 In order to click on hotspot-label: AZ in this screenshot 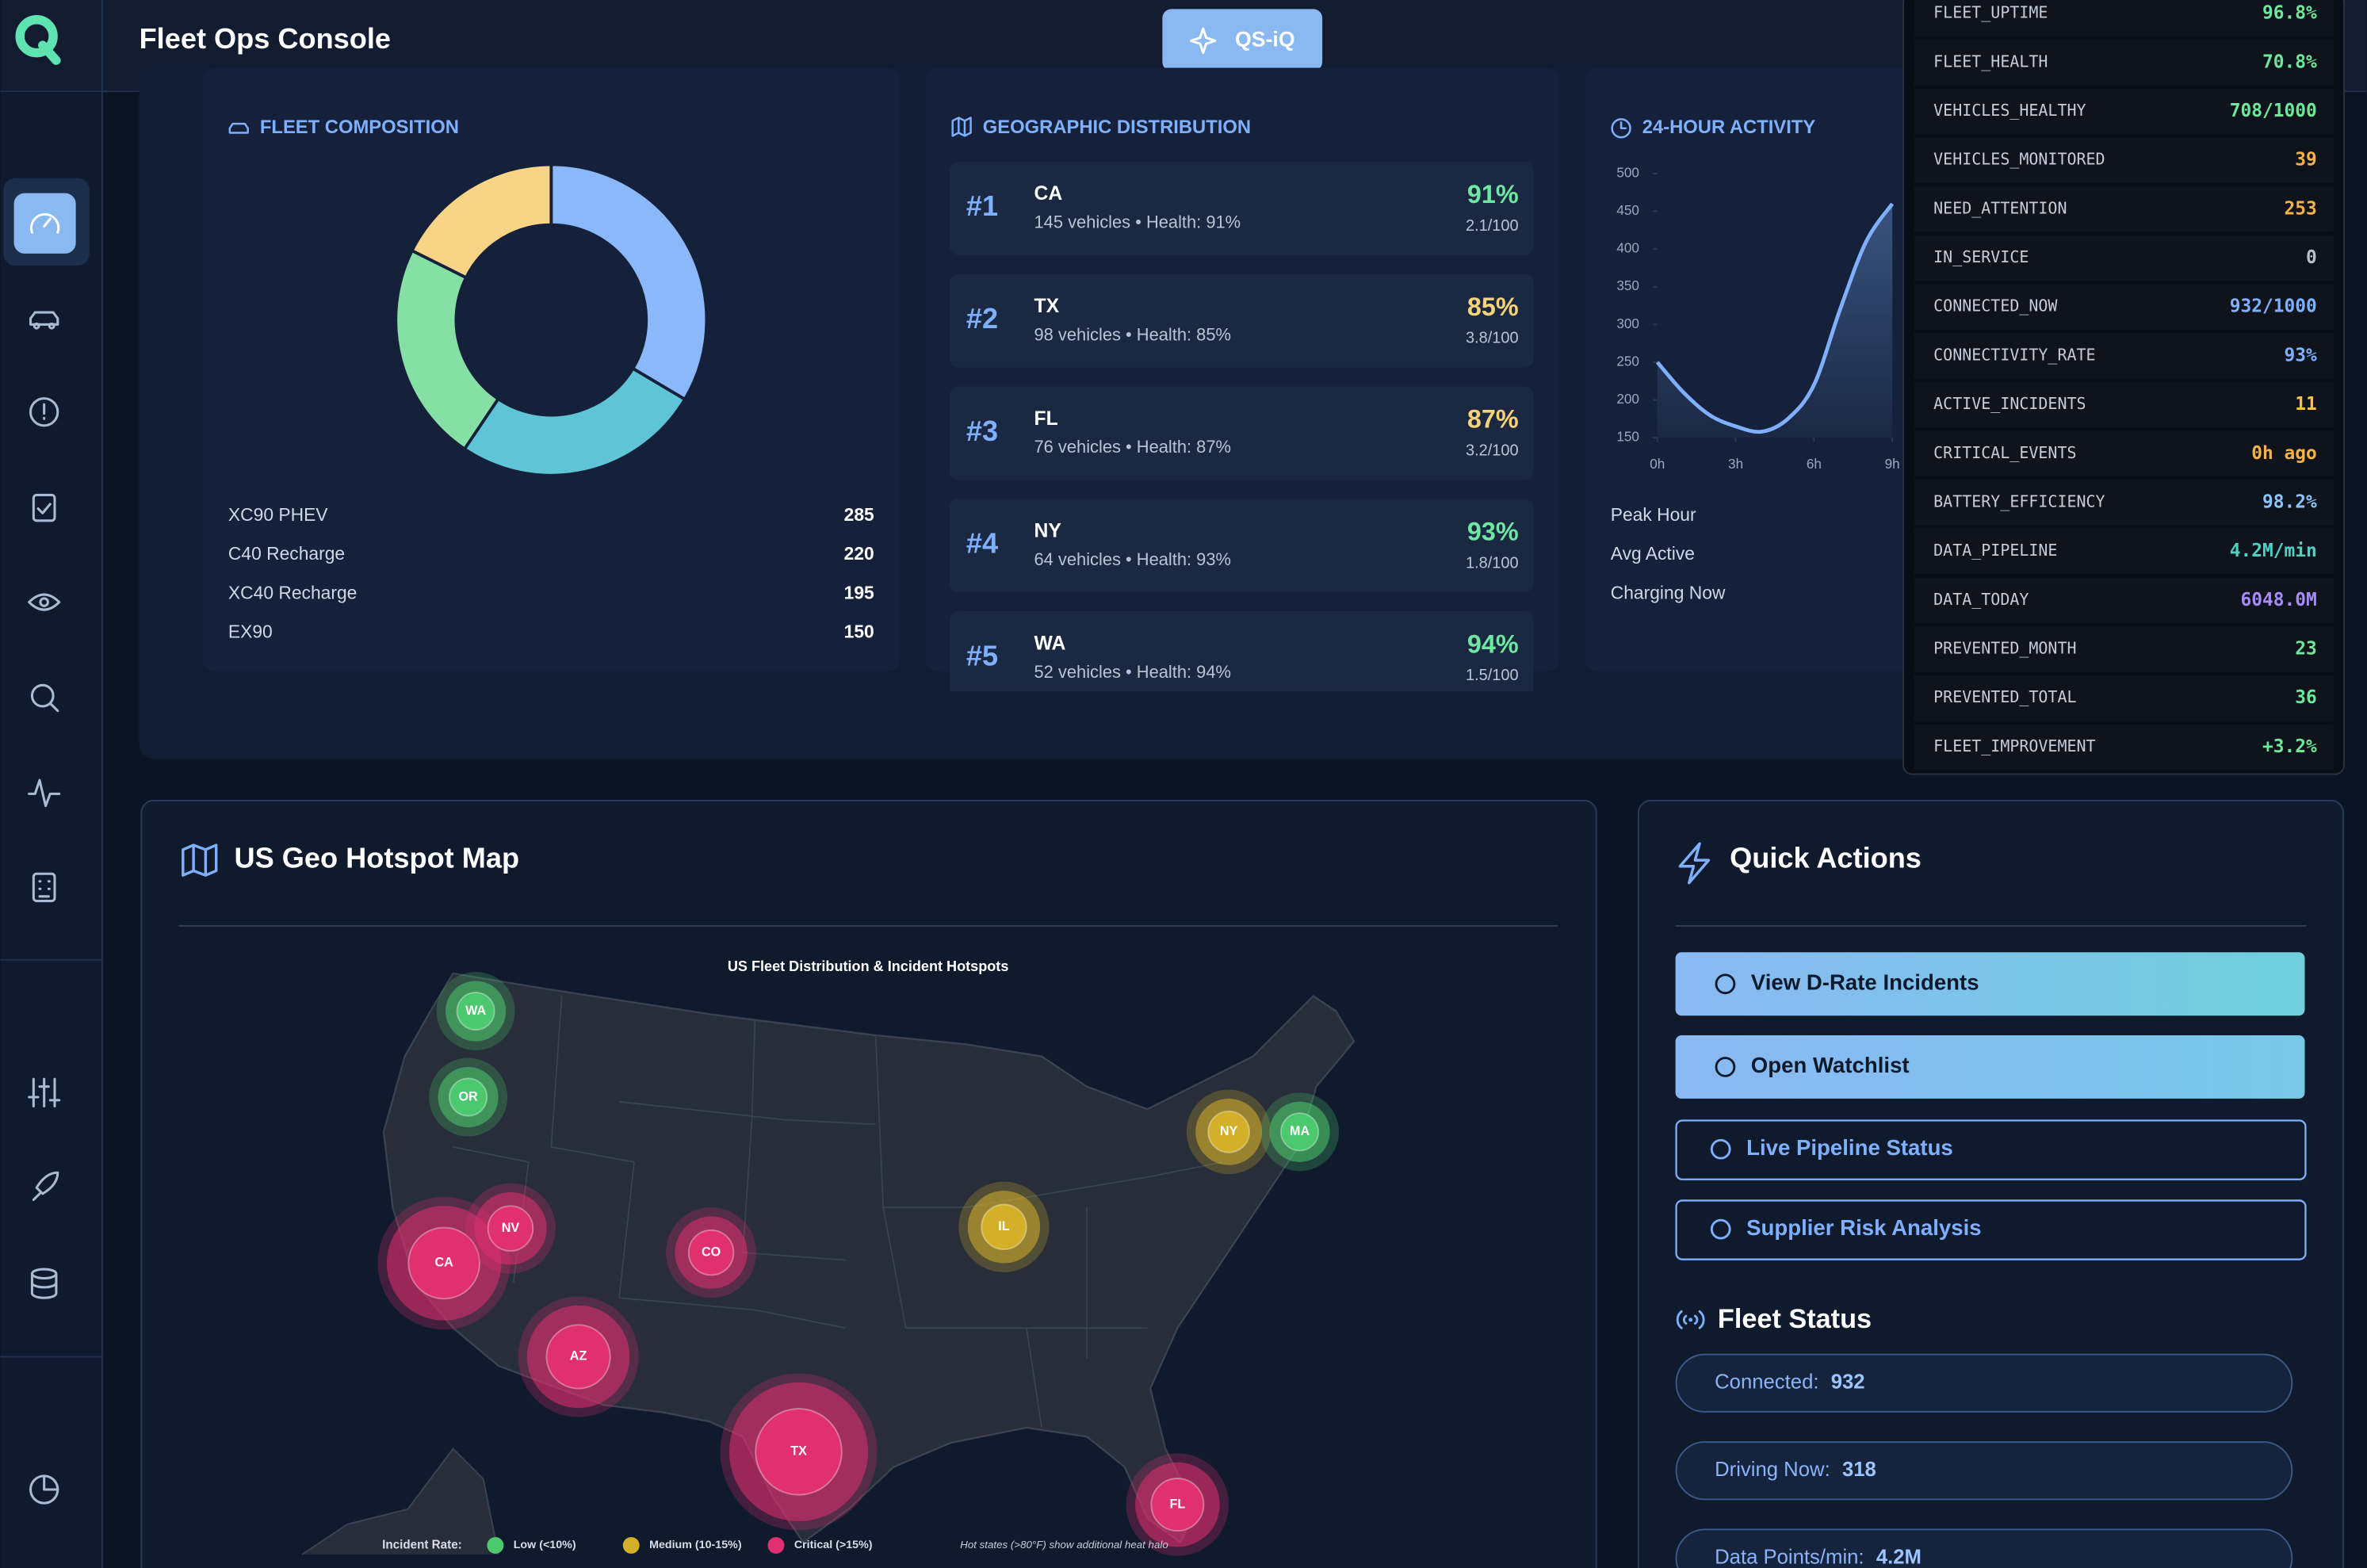, I will do `click(578, 1356)`.